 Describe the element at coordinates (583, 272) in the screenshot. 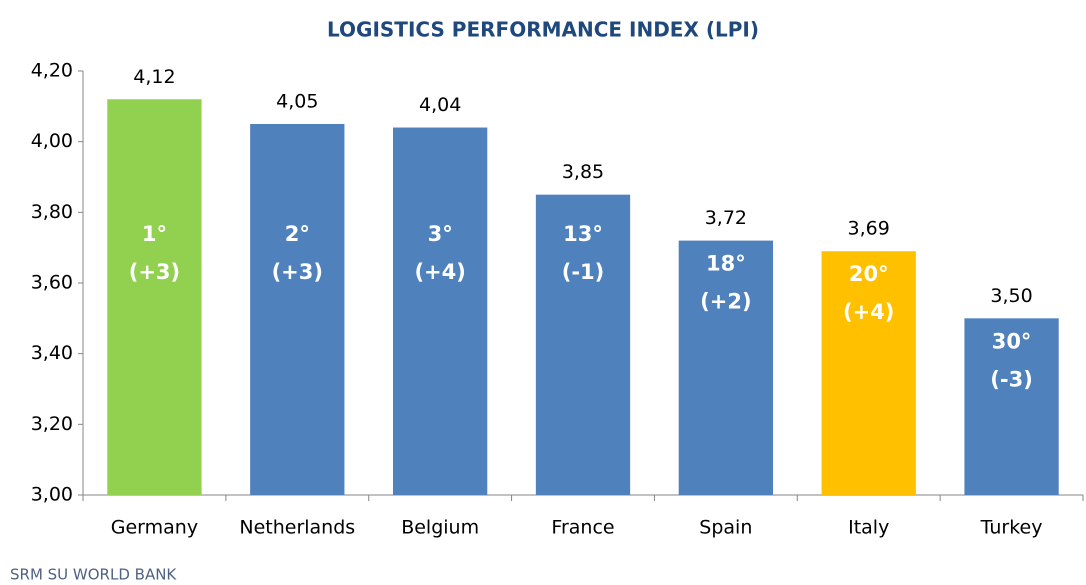

I see `change-label: (-1)` at that location.